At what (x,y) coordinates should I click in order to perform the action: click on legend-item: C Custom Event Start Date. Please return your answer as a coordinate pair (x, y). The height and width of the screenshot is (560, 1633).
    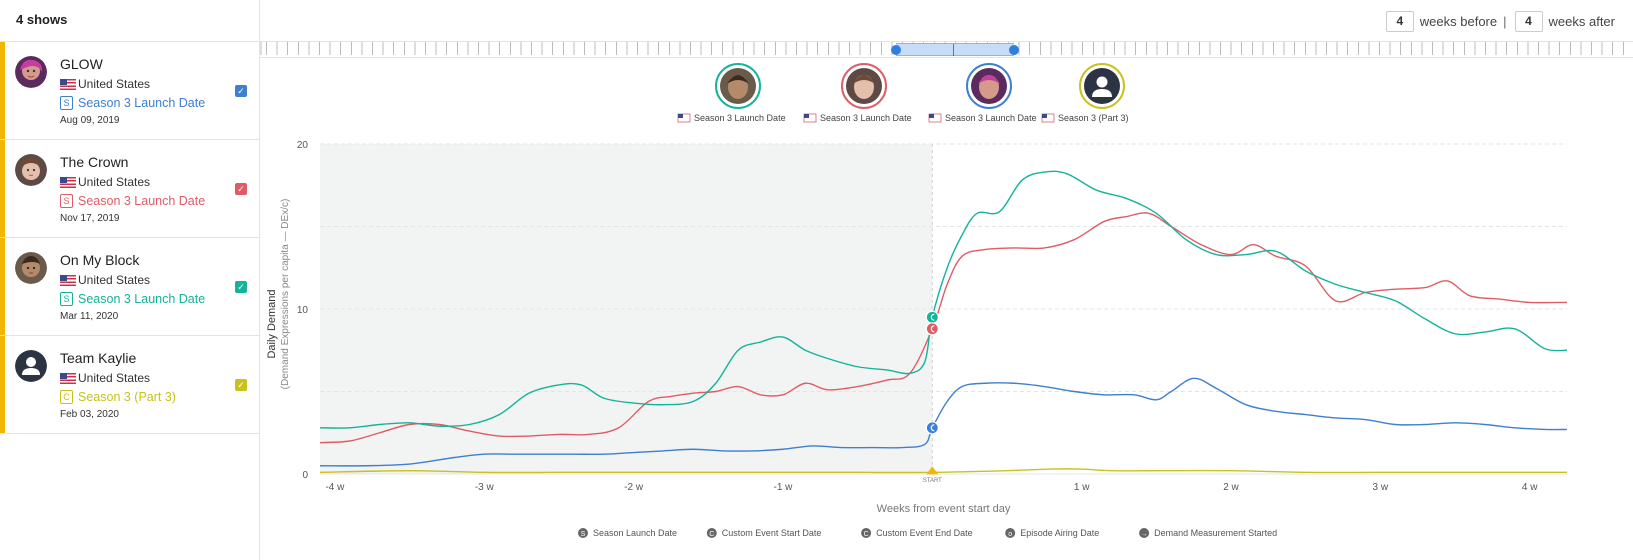
    Looking at the image, I should click on (764, 533).